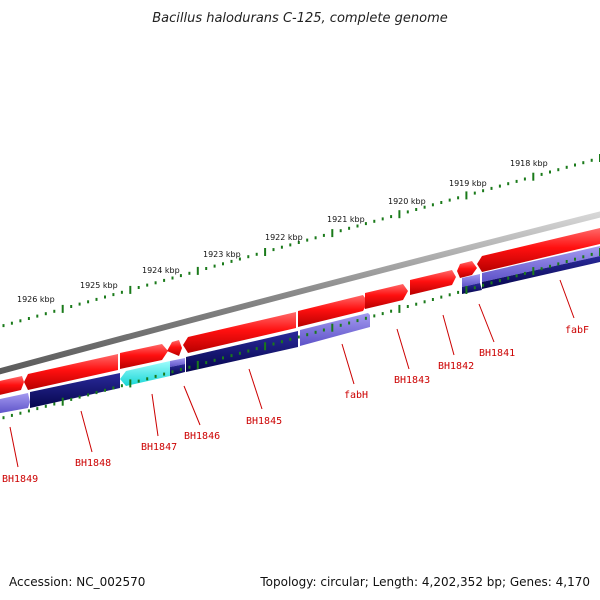 This screenshot has width=600, height=600. What do you see at coordinates (471, 280) in the screenshot?
I see `gene-bh1841-reverse-light` at bounding box center [471, 280].